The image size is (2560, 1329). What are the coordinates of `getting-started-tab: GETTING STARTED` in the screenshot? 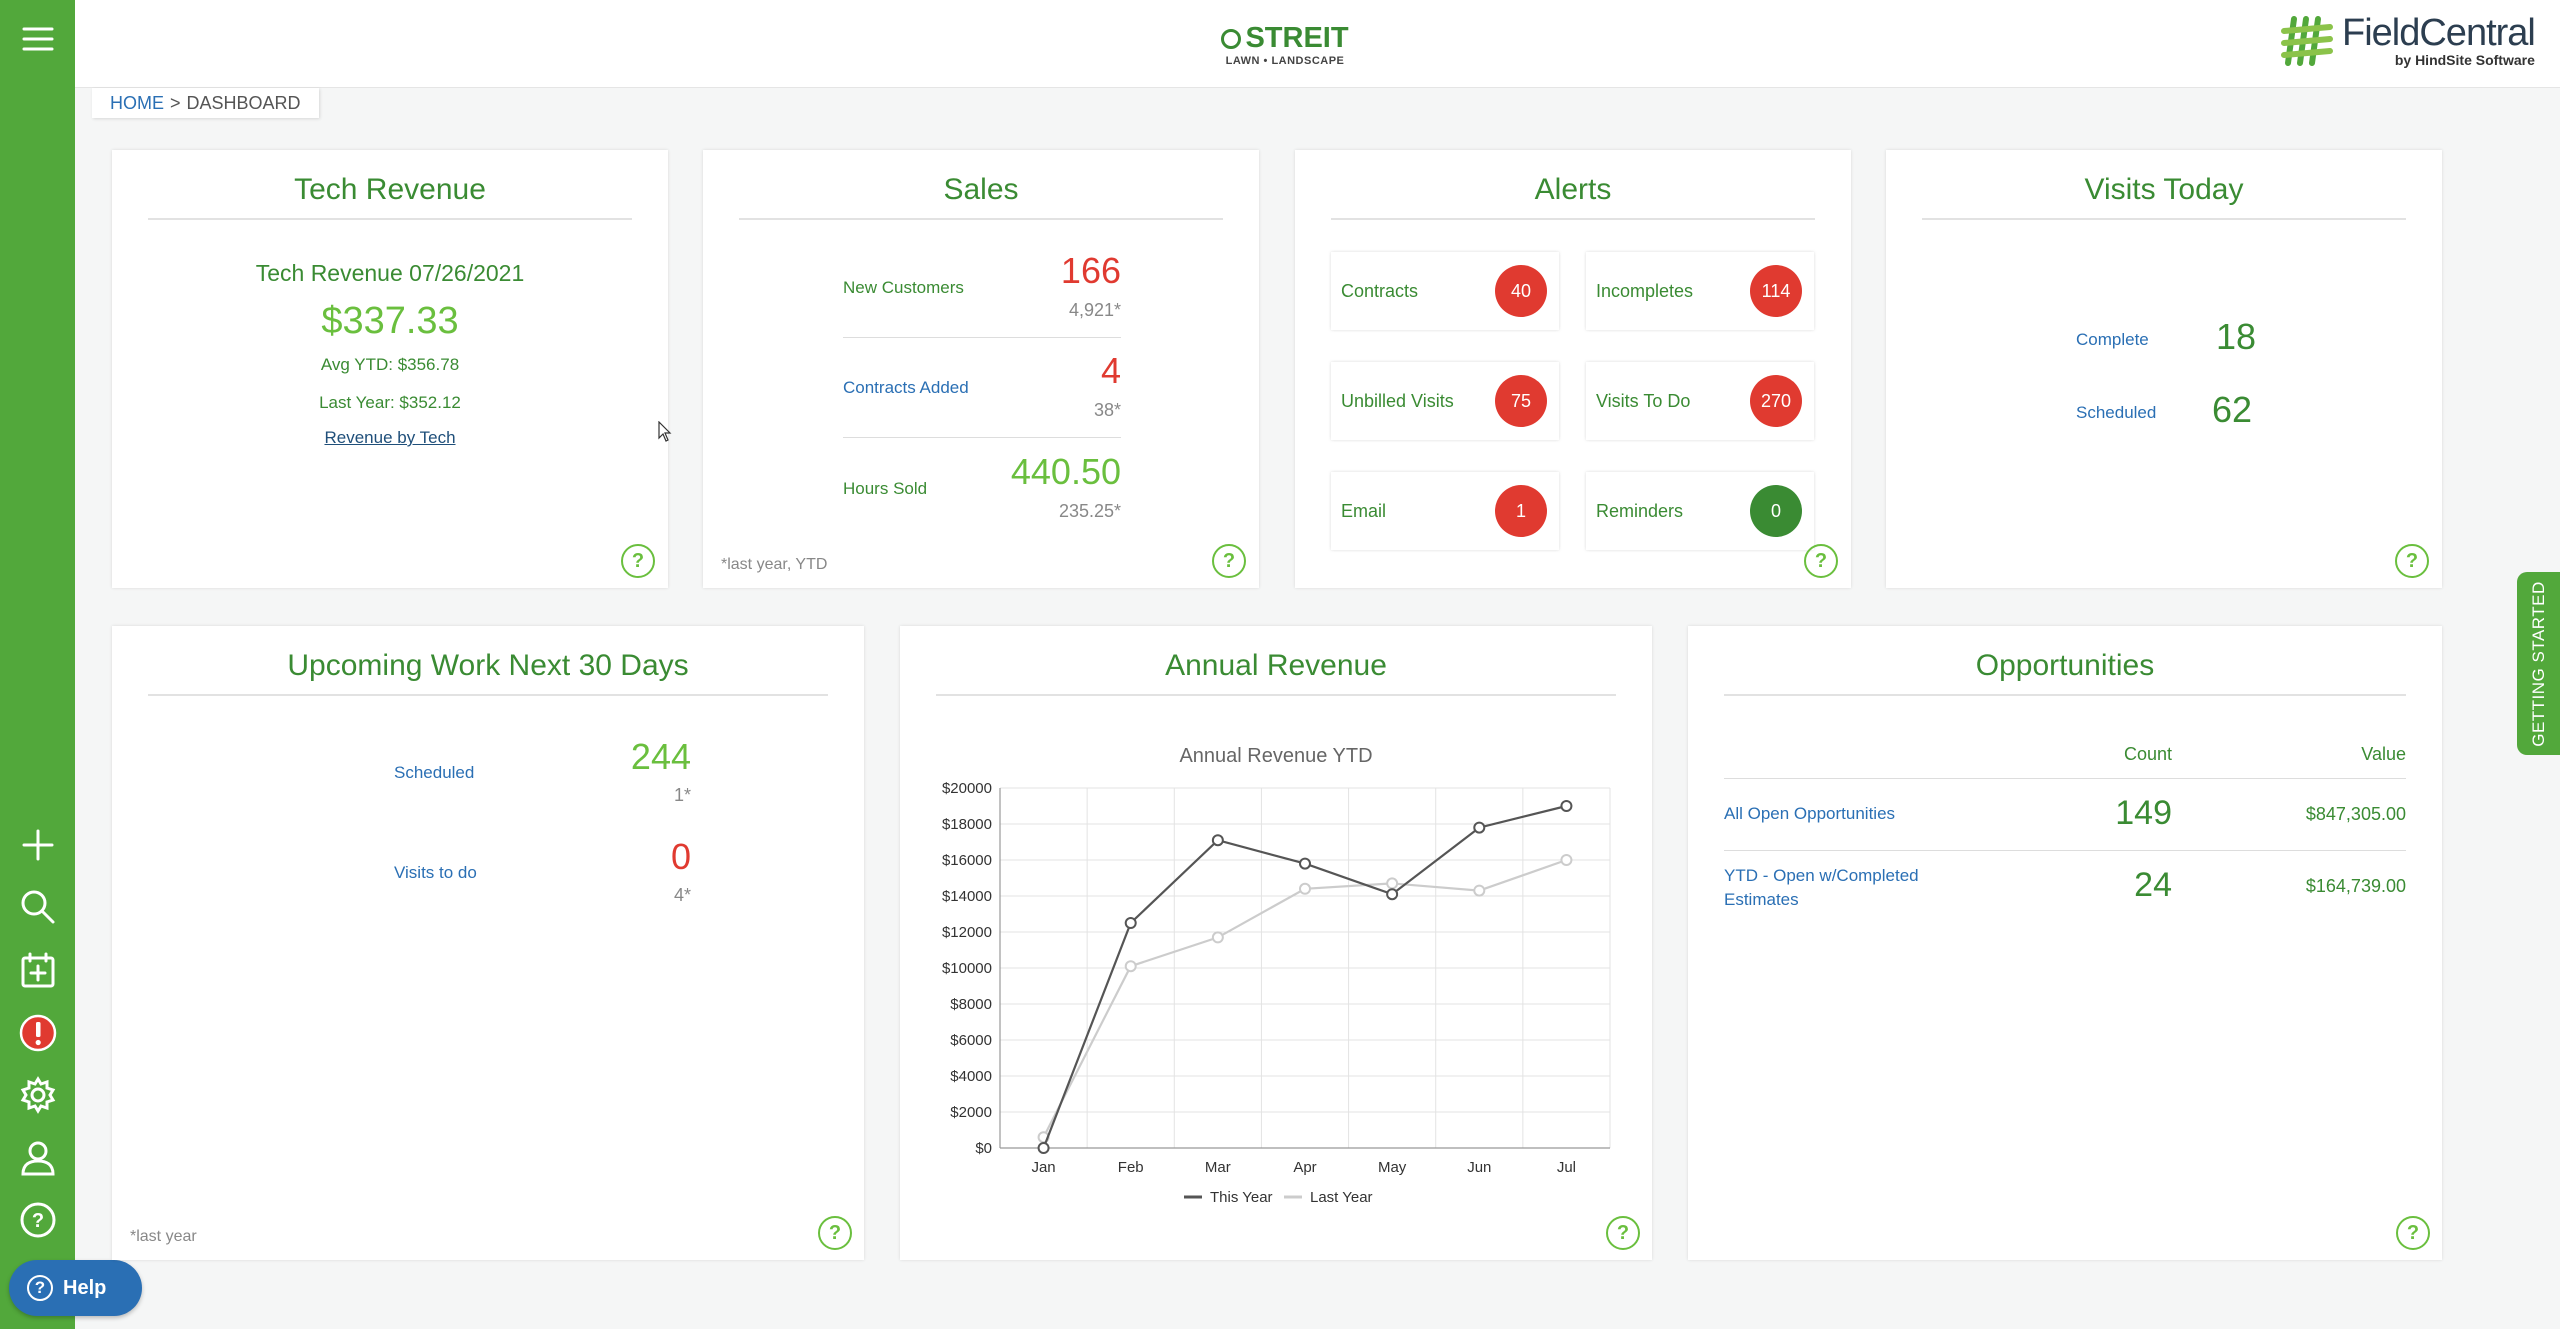 It's located at (2538, 663).